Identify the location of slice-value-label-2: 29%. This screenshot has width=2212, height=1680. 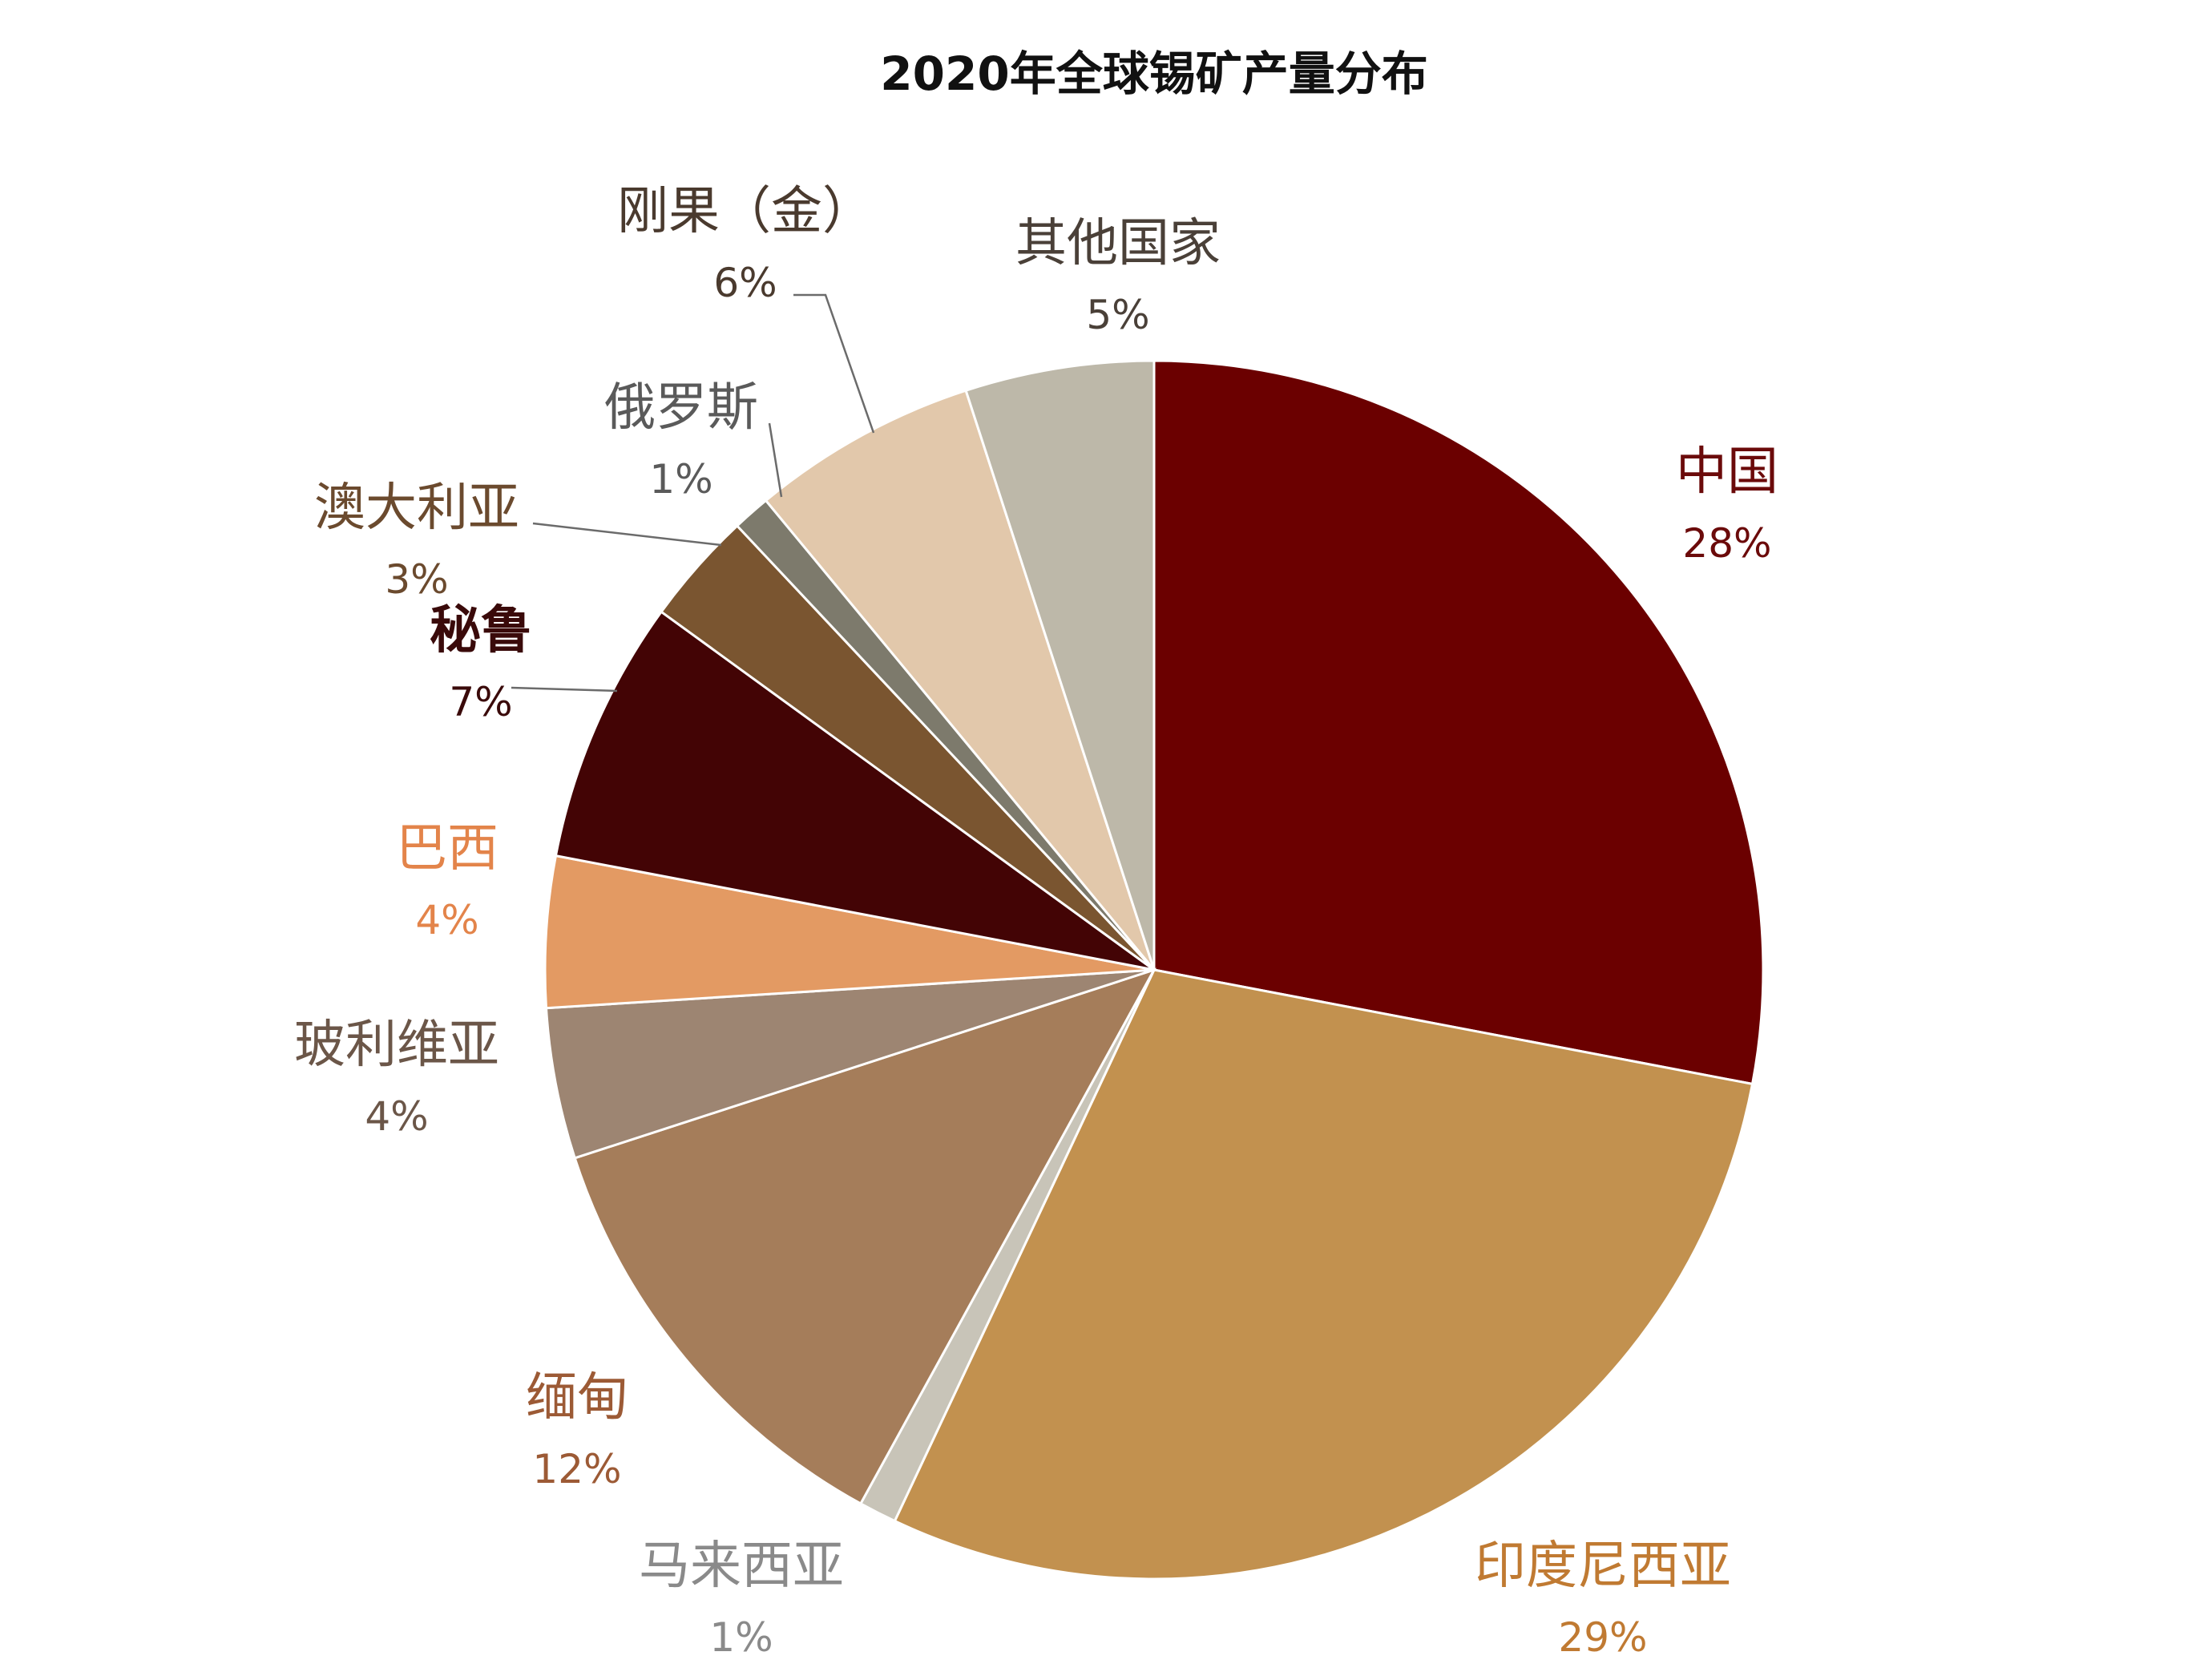
(1602, 1637).